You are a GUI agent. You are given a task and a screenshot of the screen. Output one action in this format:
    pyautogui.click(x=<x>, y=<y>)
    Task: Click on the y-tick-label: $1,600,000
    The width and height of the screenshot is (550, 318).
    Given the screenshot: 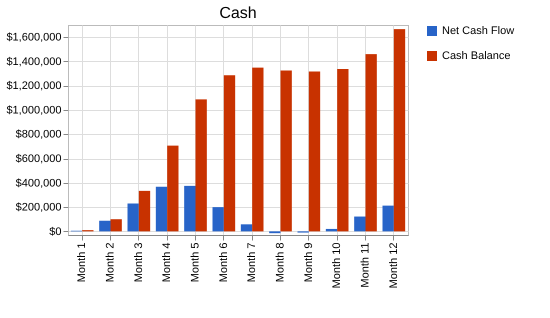 What is the action you would take?
    pyautogui.click(x=34, y=38)
    